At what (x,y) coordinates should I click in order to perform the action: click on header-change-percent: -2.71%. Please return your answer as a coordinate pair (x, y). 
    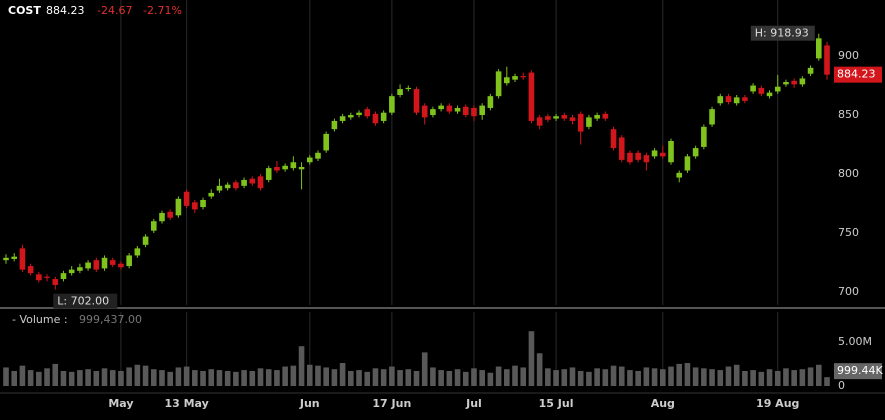
    Looking at the image, I should click on (162, 10).